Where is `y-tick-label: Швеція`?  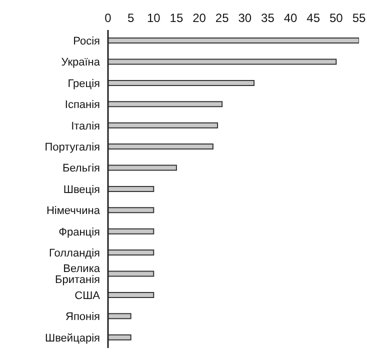
y-tick-label: Швеція is located at coordinates (81, 190).